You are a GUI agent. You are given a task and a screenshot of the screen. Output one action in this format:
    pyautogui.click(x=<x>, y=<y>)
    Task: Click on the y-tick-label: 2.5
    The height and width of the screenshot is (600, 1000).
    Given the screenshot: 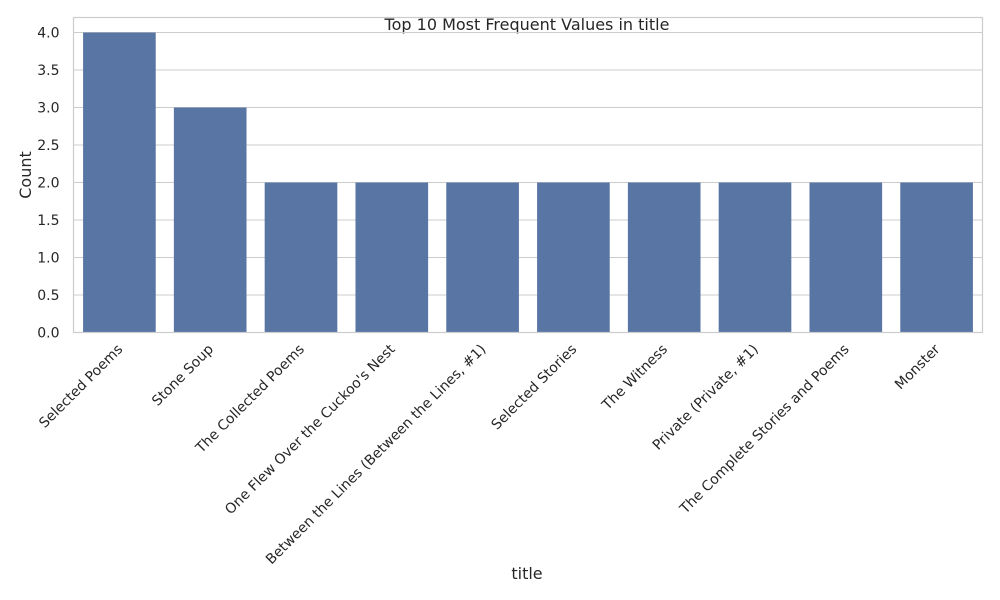 What is the action you would take?
    pyautogui.click(x=48, y=146)
    